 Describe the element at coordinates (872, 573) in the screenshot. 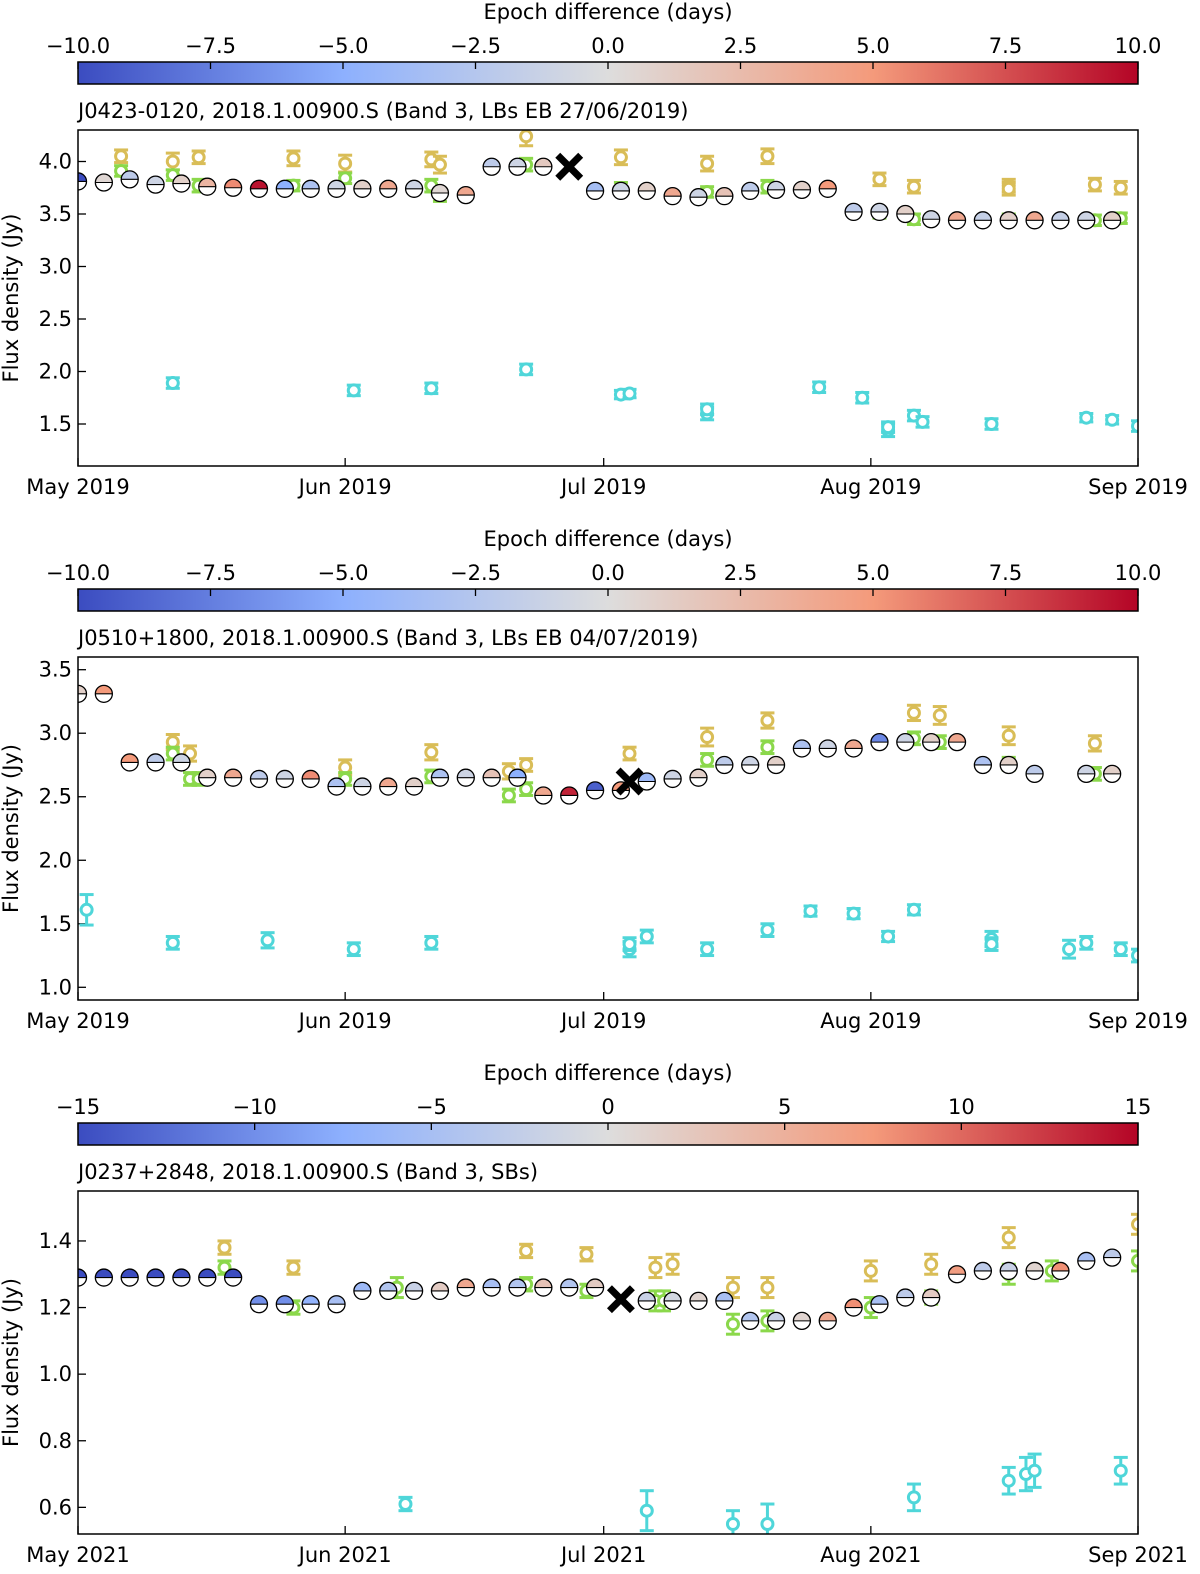

I see `colorbar-tick-label: 5.0` at that location.